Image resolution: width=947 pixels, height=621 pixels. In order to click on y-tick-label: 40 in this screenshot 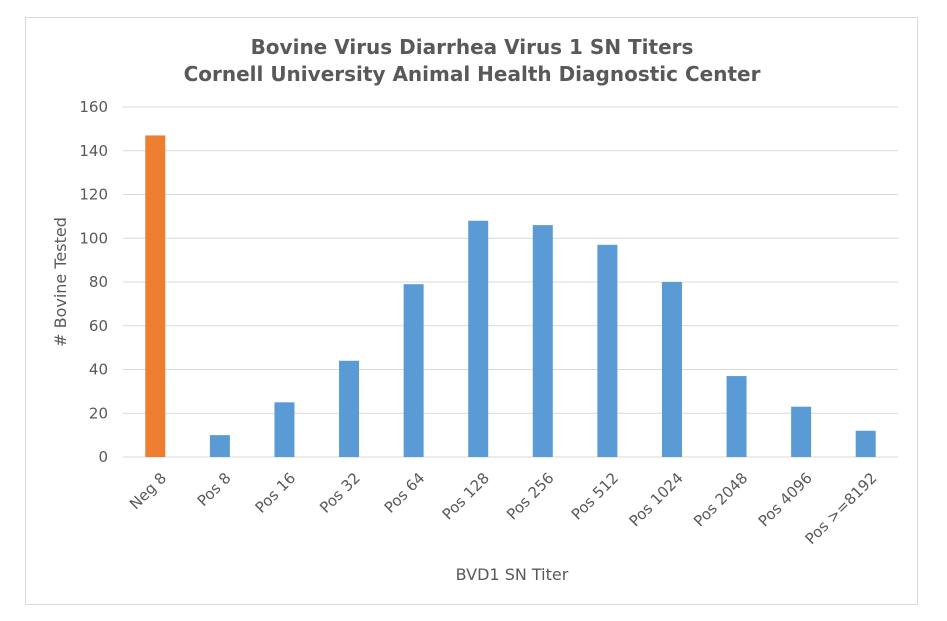, I will do `click(98, 370)`.